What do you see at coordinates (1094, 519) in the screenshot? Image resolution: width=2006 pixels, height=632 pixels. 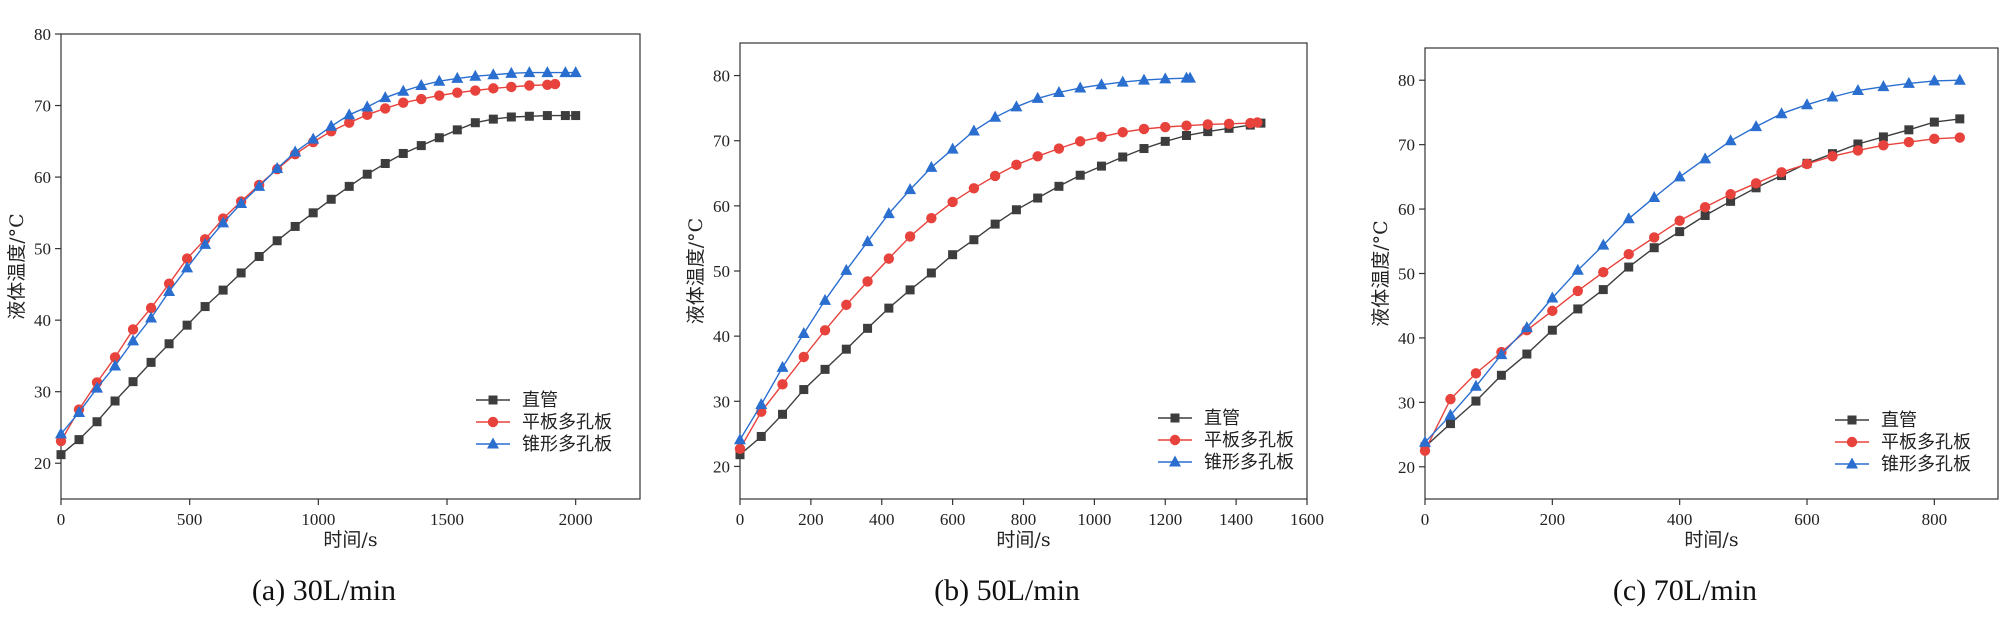 I see `x-tick-label: 1000` at bounding box center [1094, 519].